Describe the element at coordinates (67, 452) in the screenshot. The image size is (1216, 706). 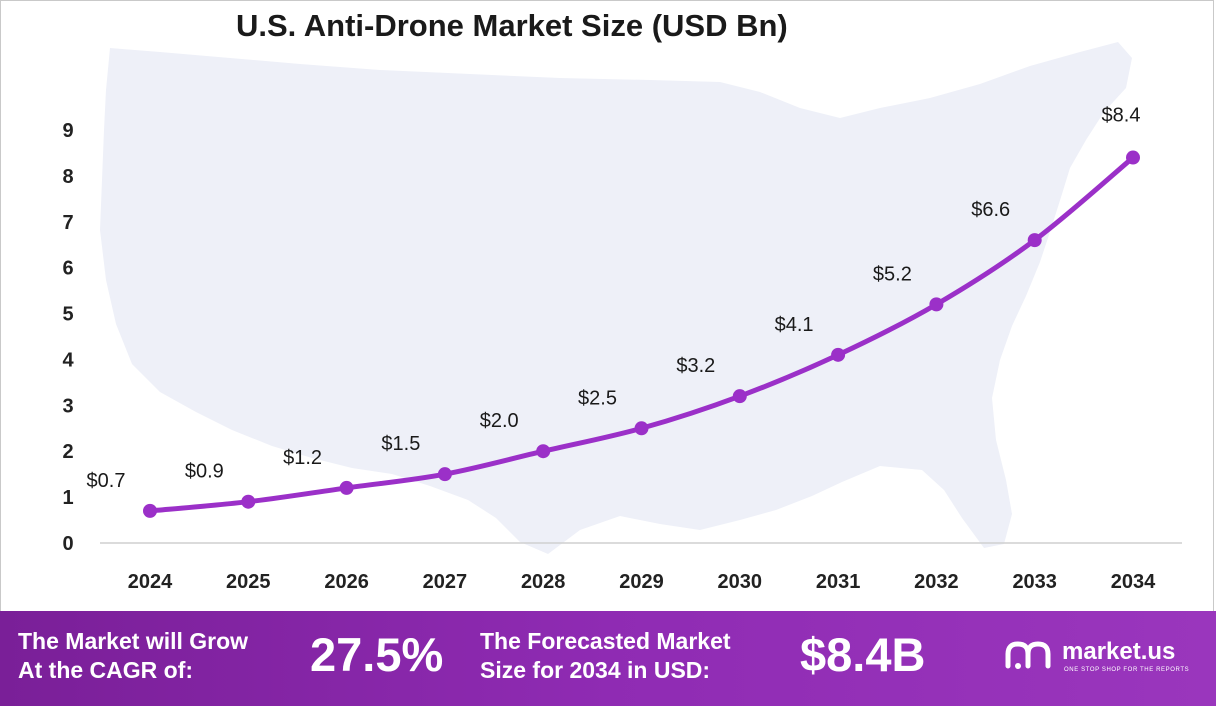
I see `y-tick-label: 2` at that location.